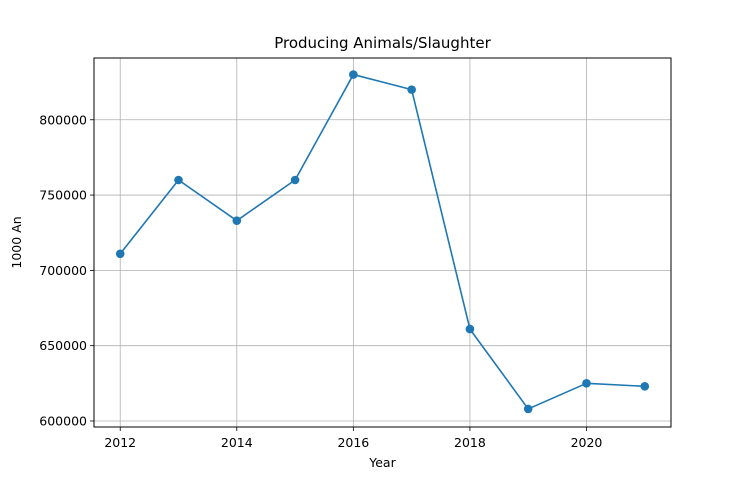  I want to click on y-tick-label: 700000, so click(63, 270).